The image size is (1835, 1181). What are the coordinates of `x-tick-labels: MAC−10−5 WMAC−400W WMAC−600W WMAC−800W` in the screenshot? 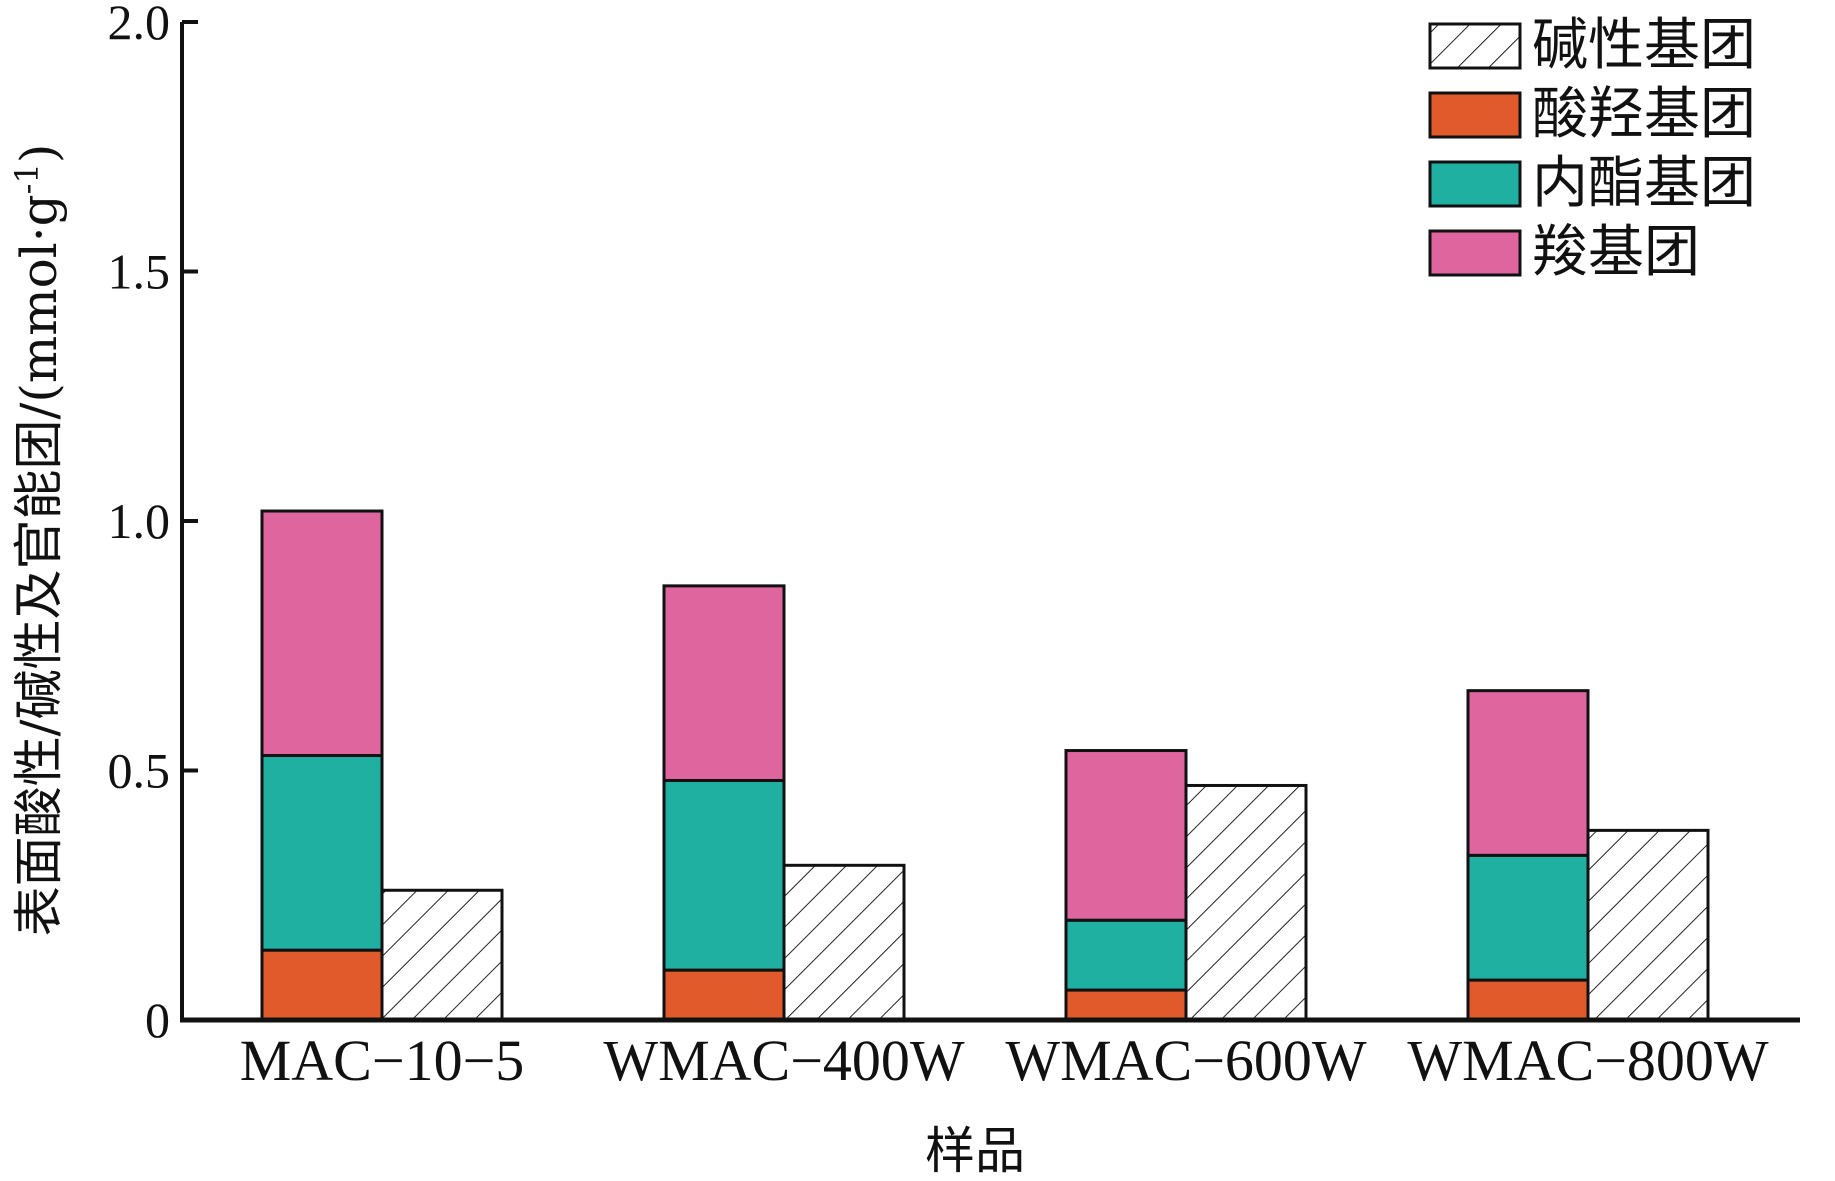 It's located at (1004, 1060).